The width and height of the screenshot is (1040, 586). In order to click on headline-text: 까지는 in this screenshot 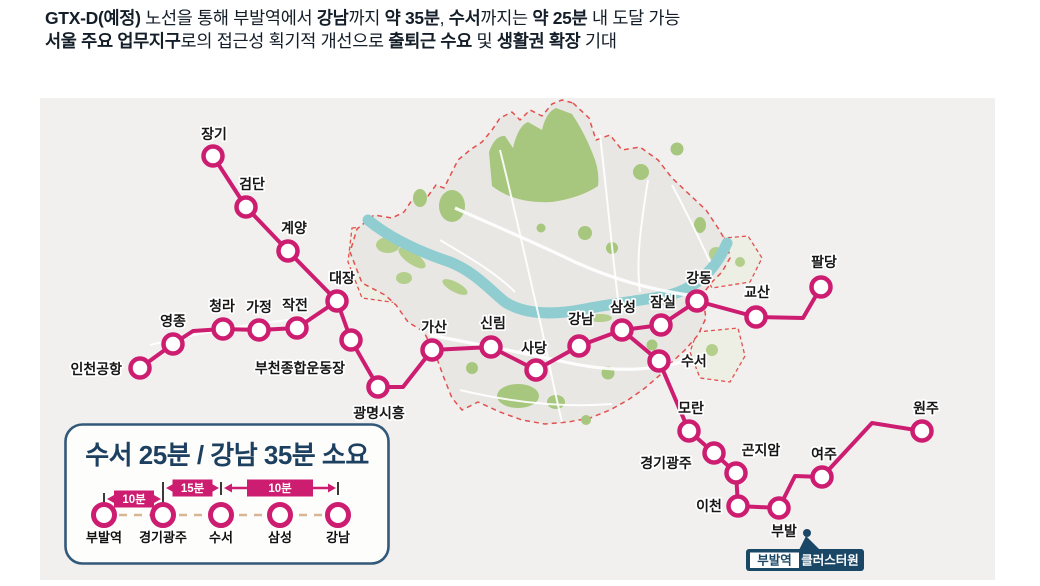, I will do `click(506, 18)`.